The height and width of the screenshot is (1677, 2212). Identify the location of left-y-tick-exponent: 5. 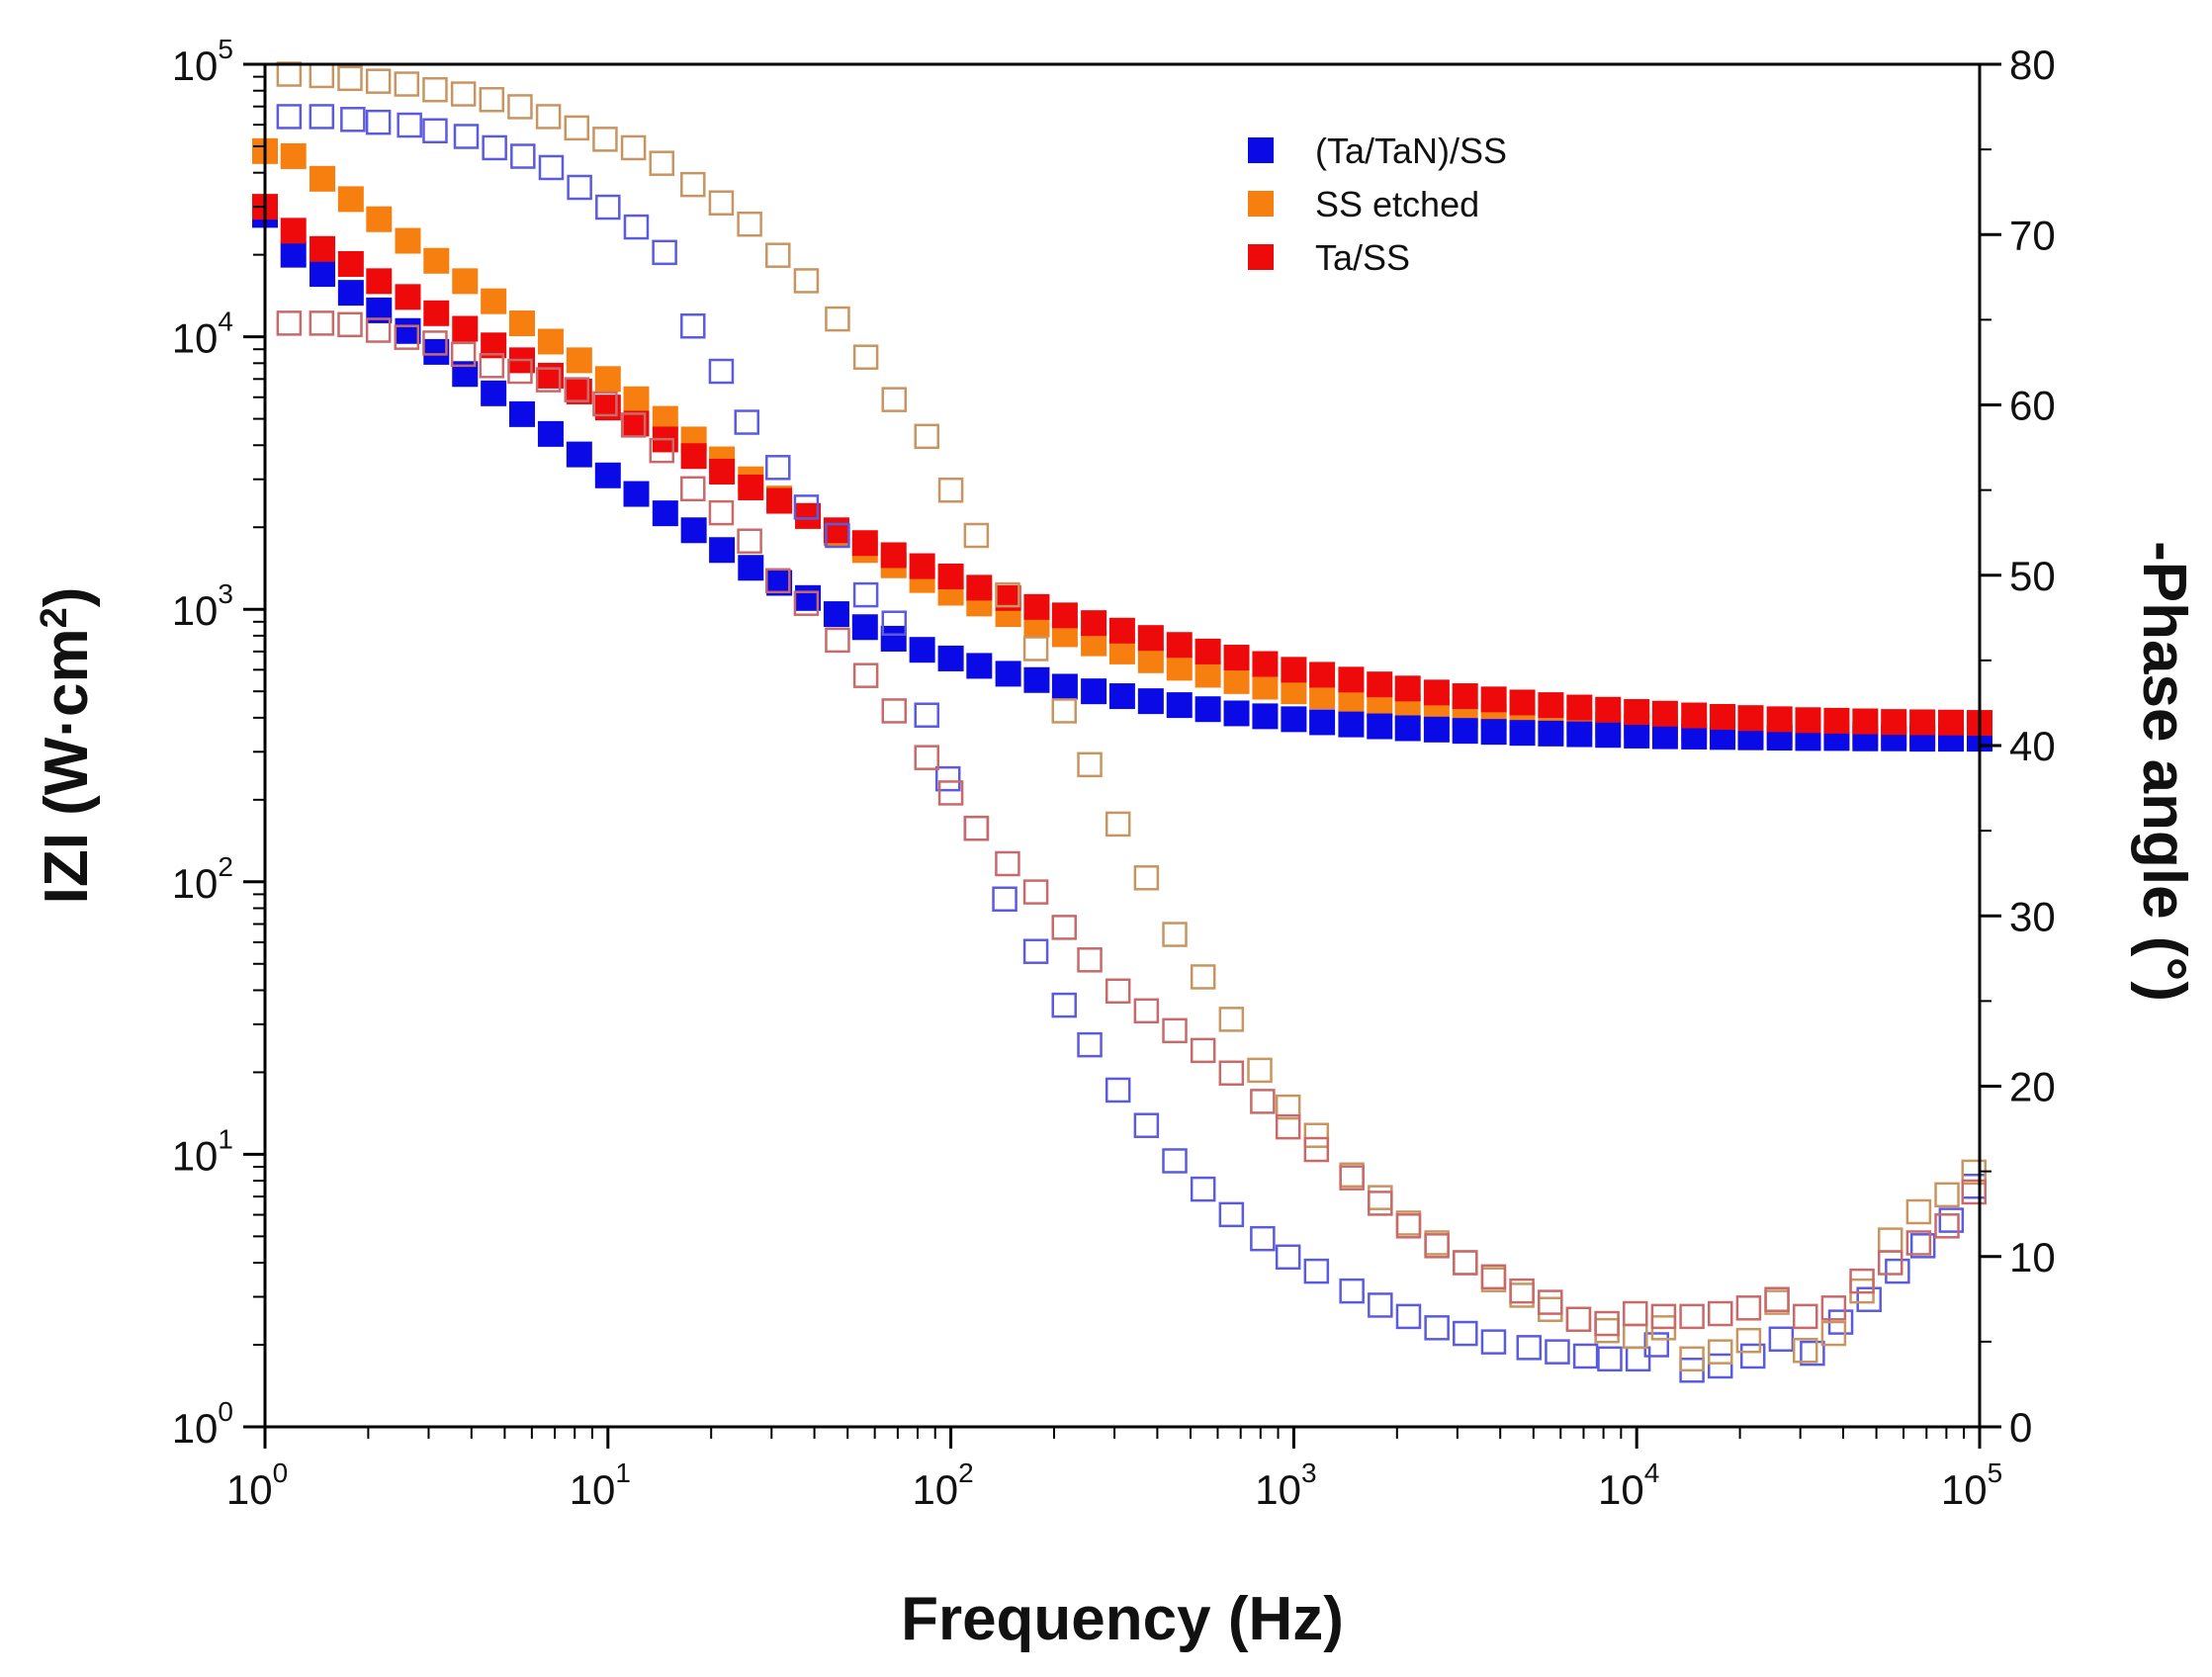
(226, 49).